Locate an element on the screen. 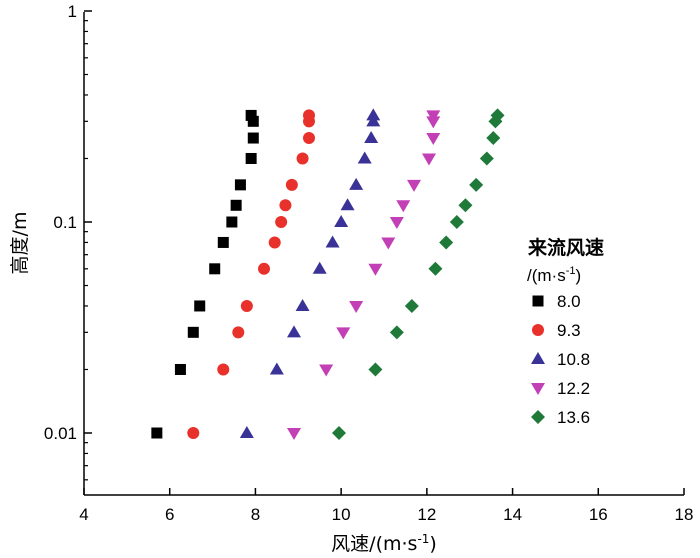  legend-item: 13.6 is located at coordinates (560, 417).